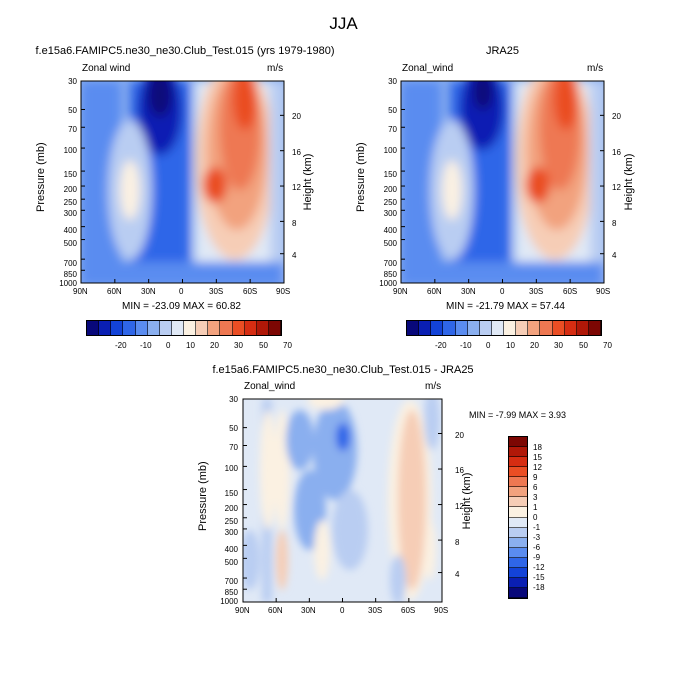 The image size is (687, 687). What do you see at coordinates (434, 291) in the screenshot?
I see `x-tick: 60N` at bounding box center [434, 291].